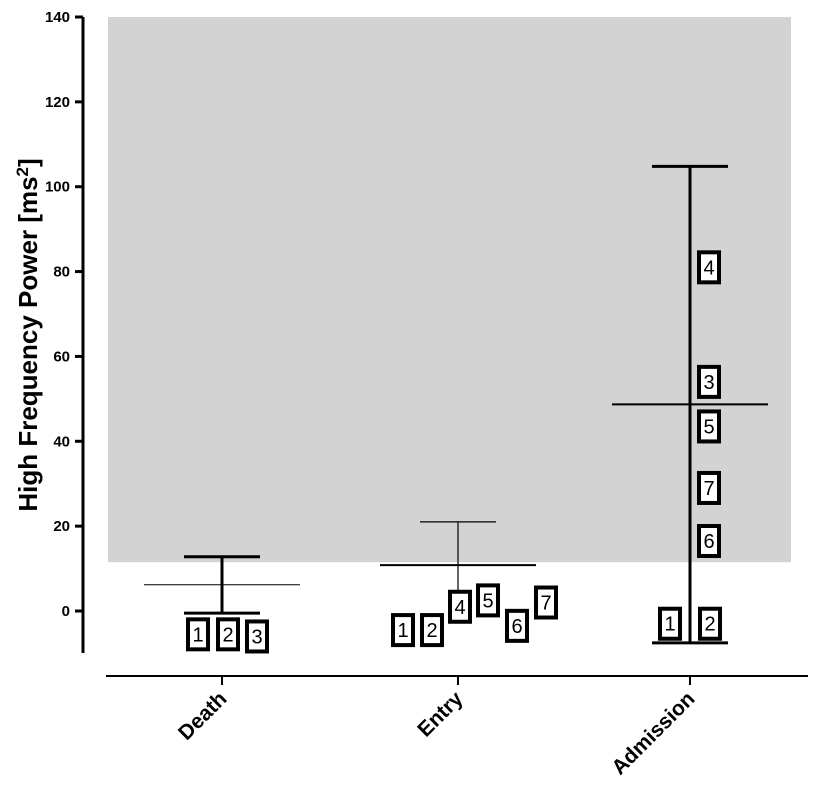  What do you see at coordinates (61, 272) in the screenshot?
I see `y-tick-label: 80` at bounding box center [61, 272].